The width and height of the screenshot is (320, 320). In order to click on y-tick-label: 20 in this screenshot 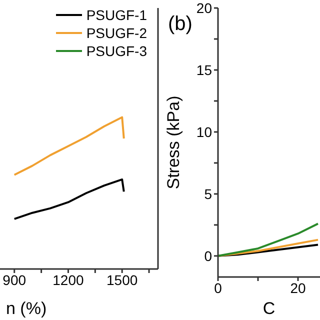, I will do `click(204, 8)`.